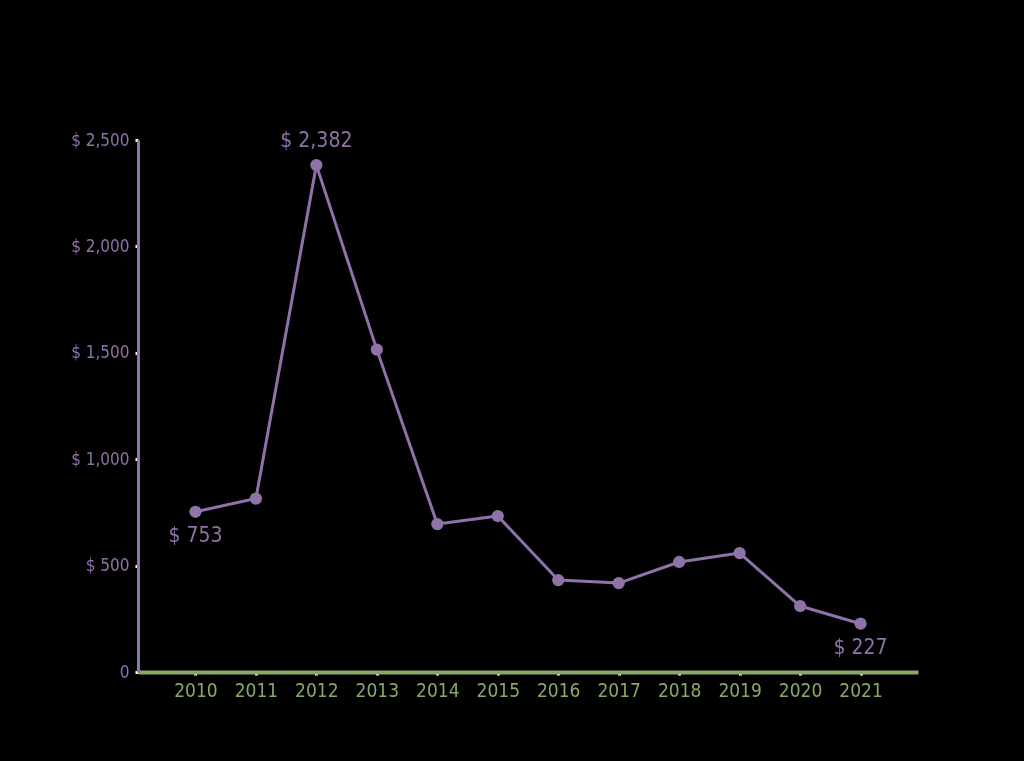 This screenshot has height=761, width=1024. I want to click on data-label: $ 753, so click(195, 534).